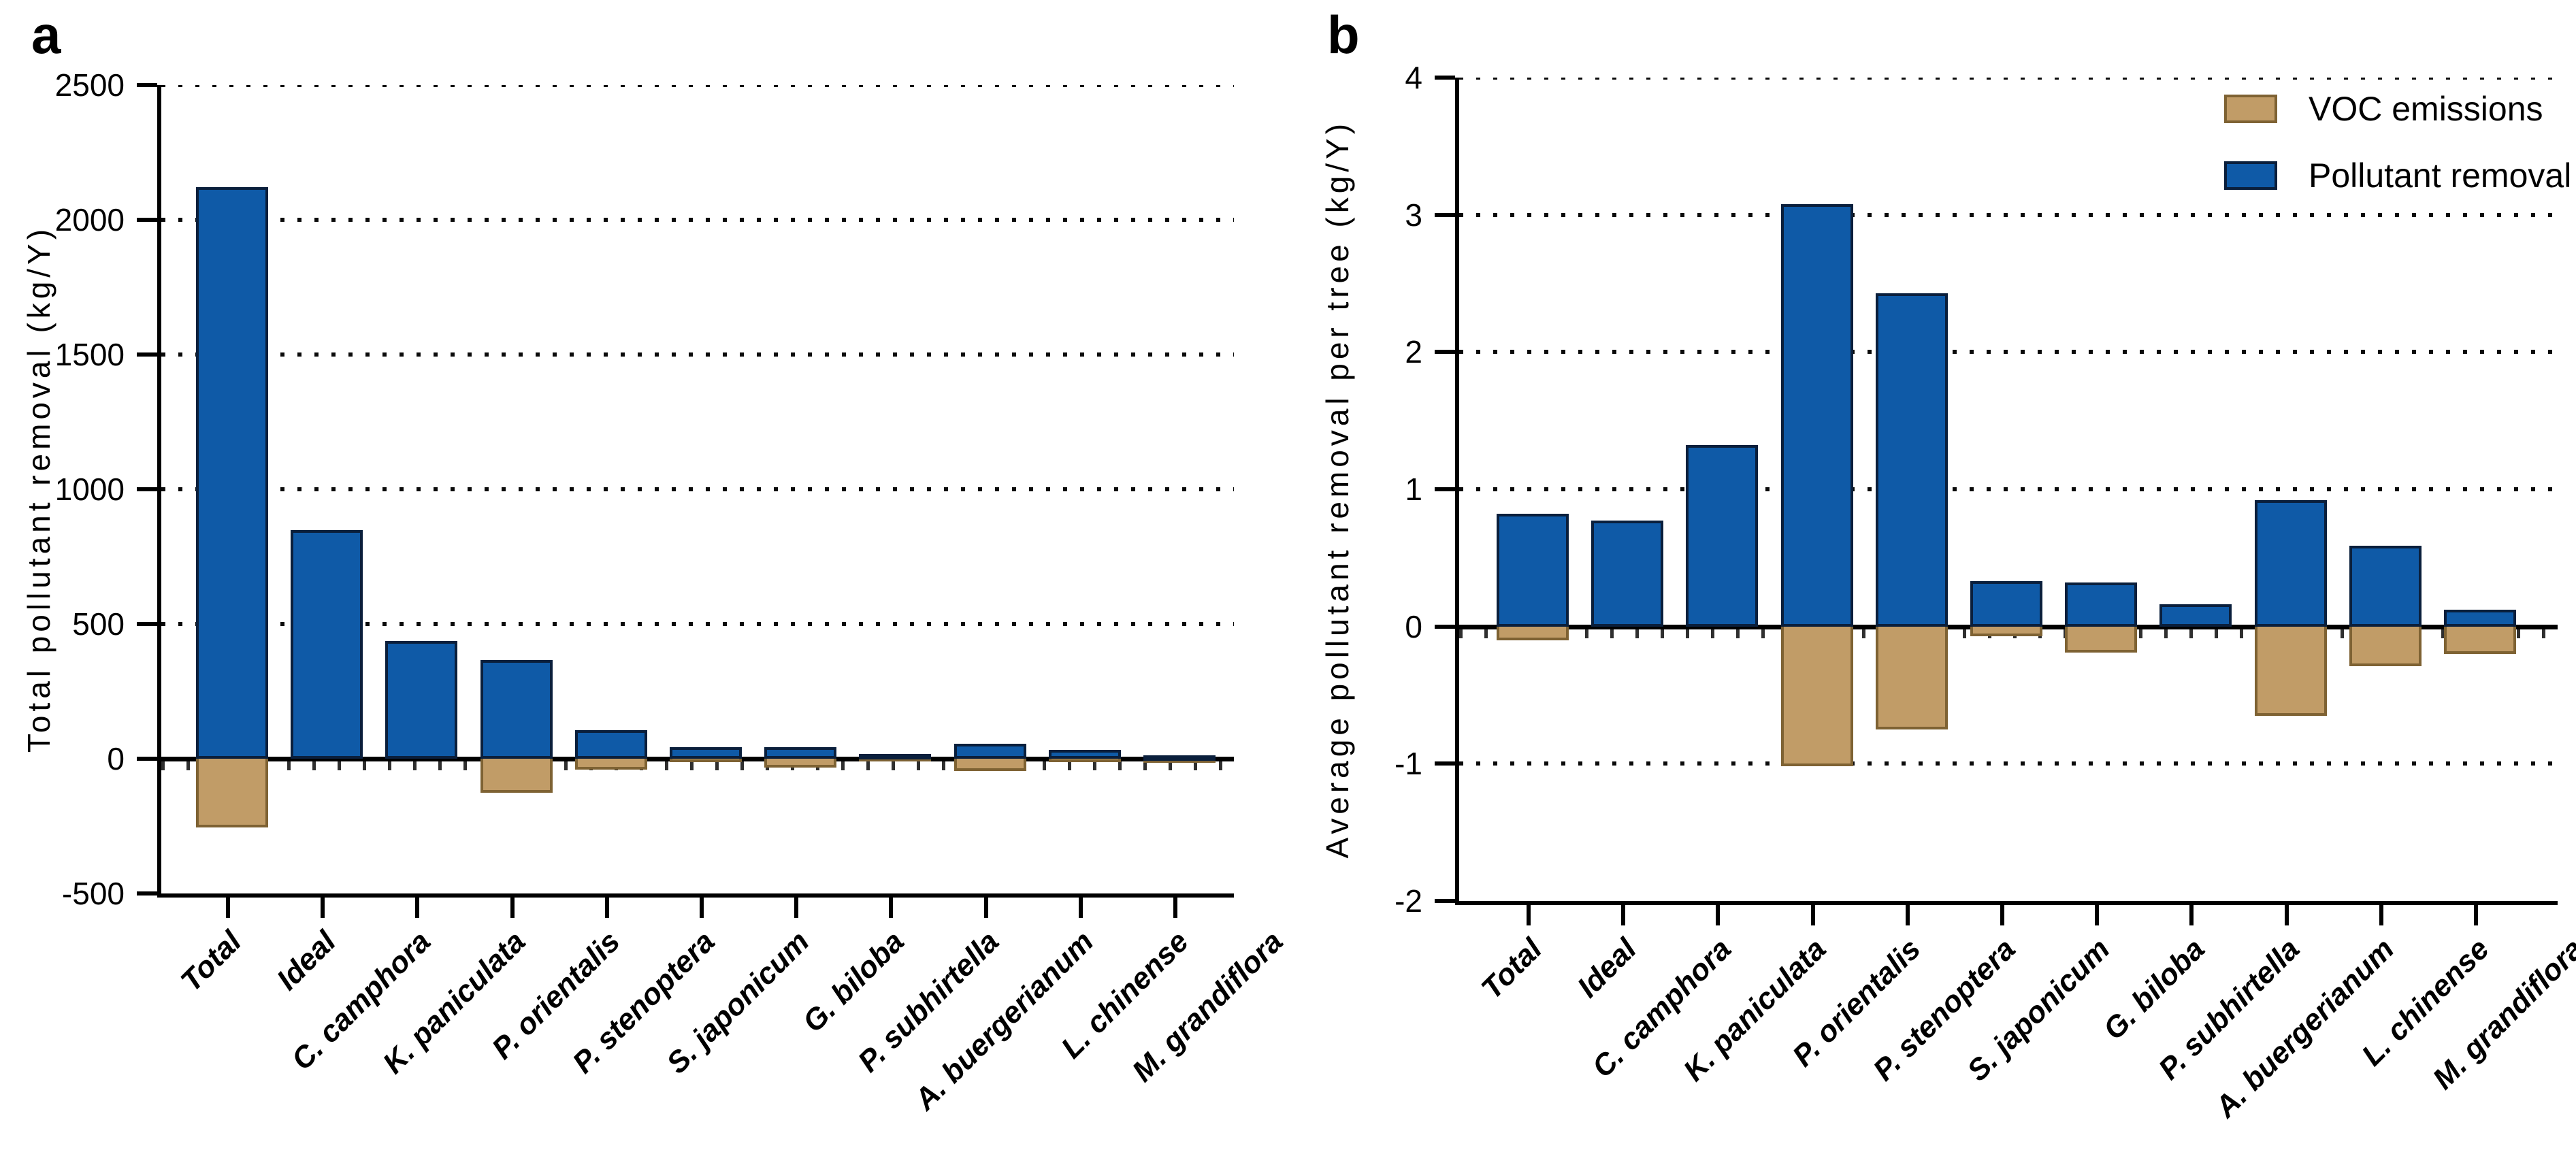  Describe the element at coordinates (2250, 175) in the screenshot. I see `legend-swatch-removal` at that location.